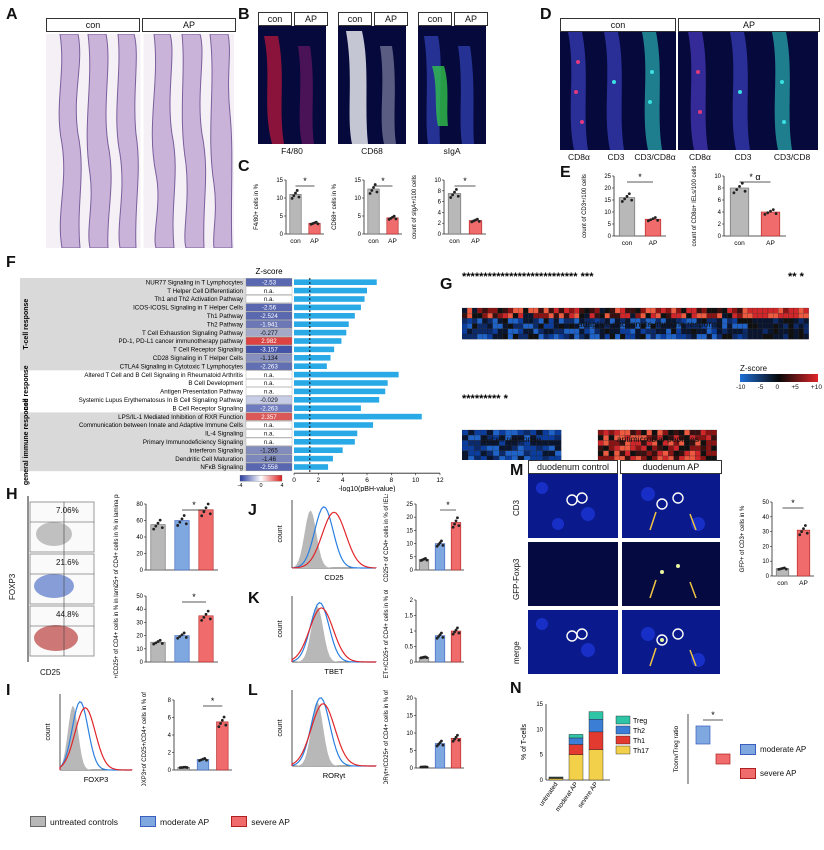 Image resolution: width=824 pixels, height=850 pixels. Describe the element at coordinates (314, 241) in the screenshot. I see `x-tick-label: AP` at that location.